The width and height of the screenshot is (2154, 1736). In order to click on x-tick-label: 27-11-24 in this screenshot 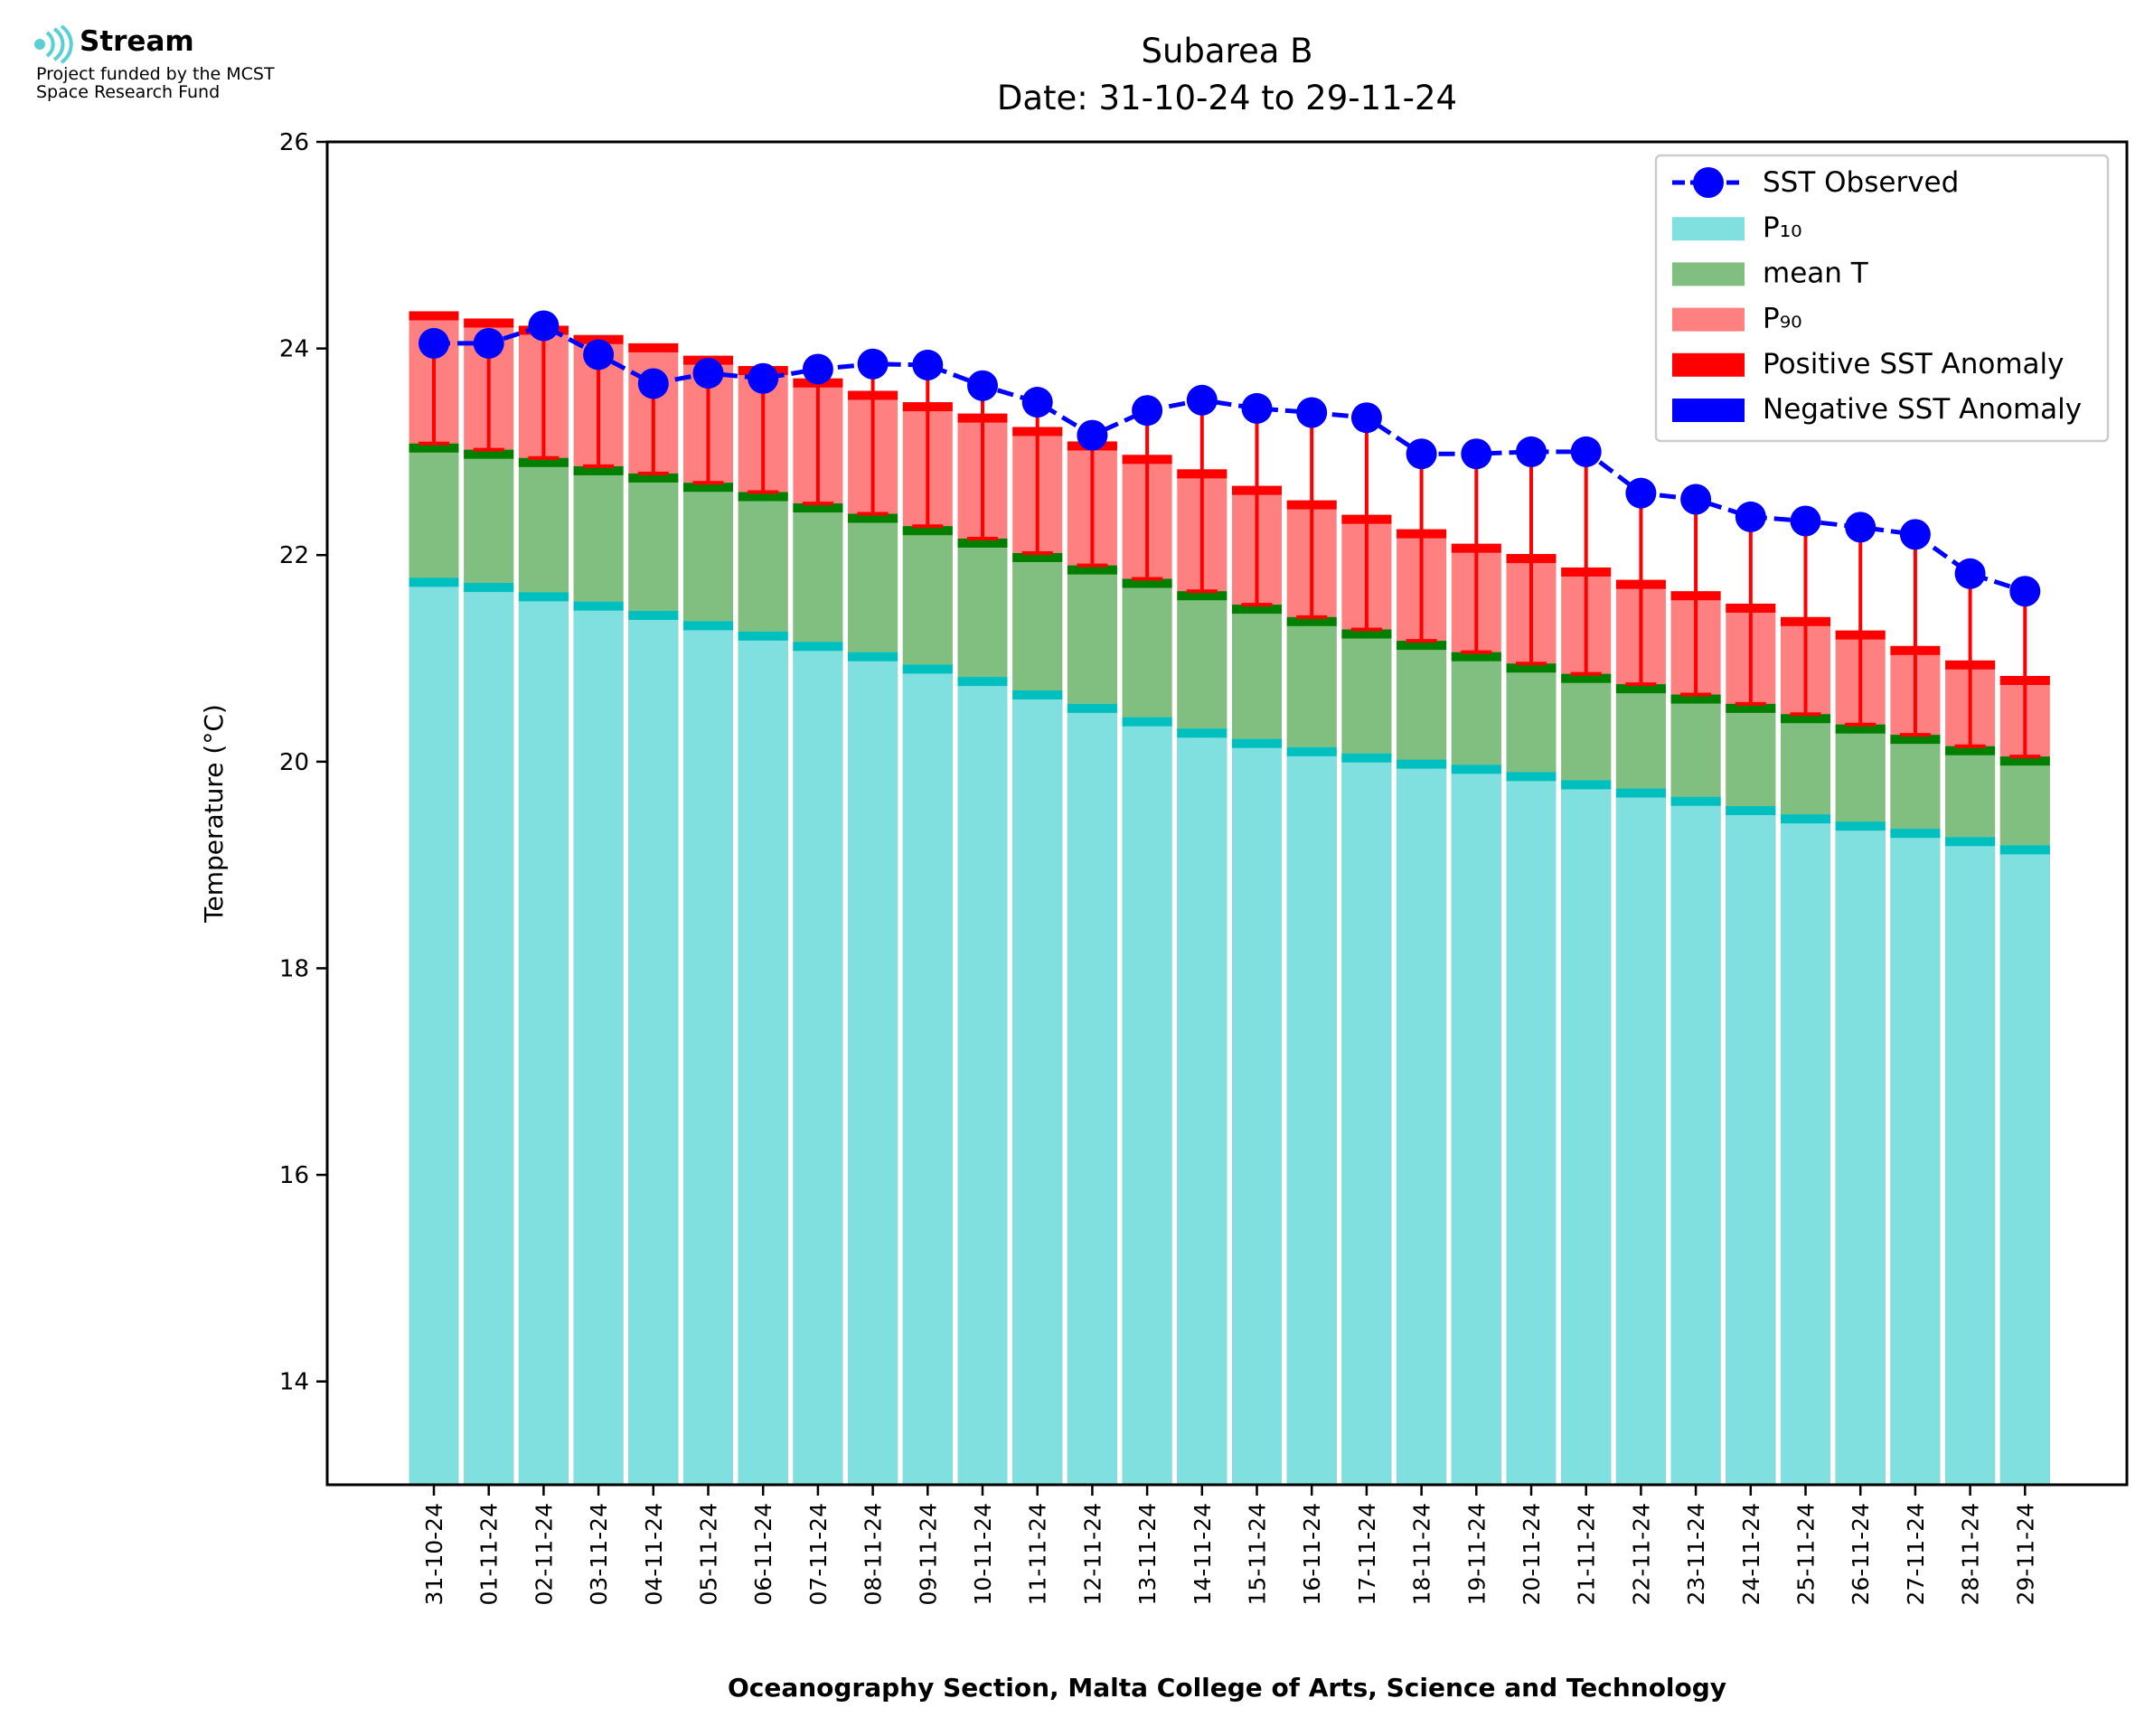, I will do `click(1916, 1554)`.